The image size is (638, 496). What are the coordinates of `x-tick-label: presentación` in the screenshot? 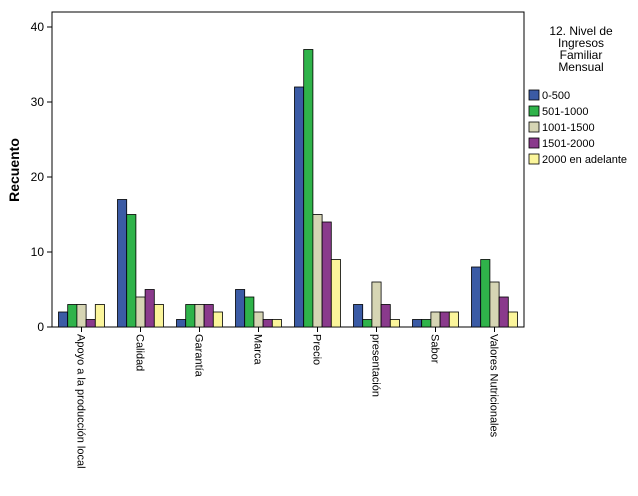 It's located at (376, 365).